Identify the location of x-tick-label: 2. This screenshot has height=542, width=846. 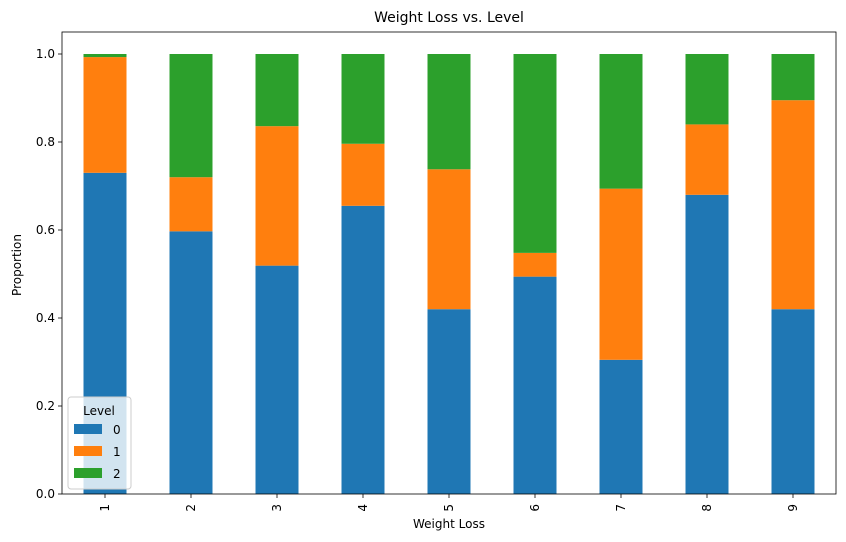
(191, 508).